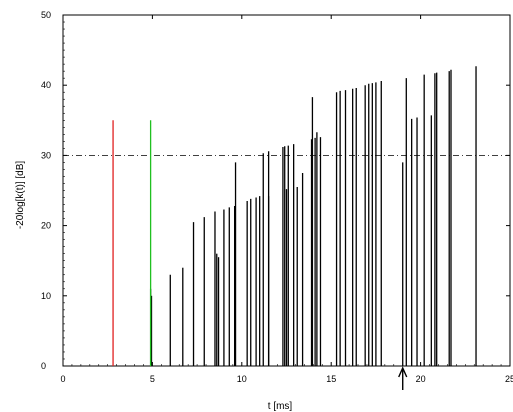 Image resolution: width=513 pixels, height=412 pixels. Describe the element at coordinates (280, 406) in the screenshot. I see `x-axis-label: t [ms]` at that location.